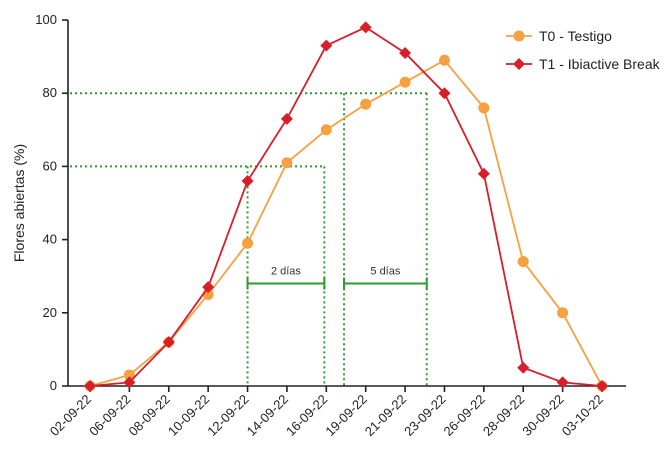 The height and width of the screenshot is (452, 671). What do you see at coordinates (50, 312) in the screenshot?
I see `y-tick-label: 20` at bounding box center [50, 312].